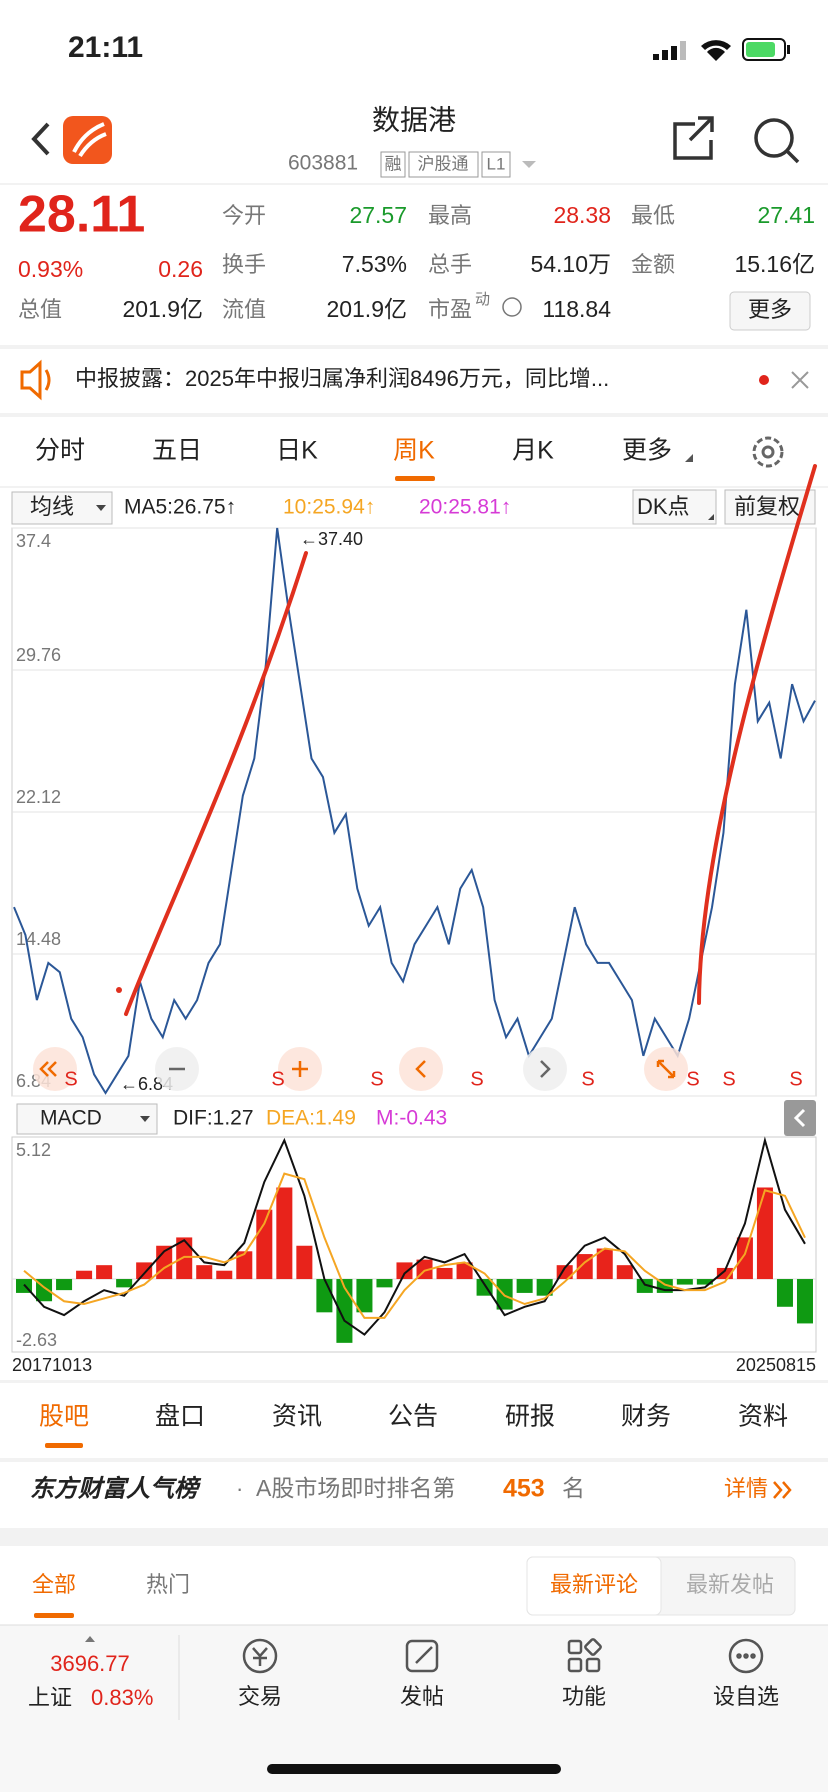  What do you see at coordinates (767, 506) in the screenshot?
I see `adjust-label: 前复权` at bounding box center [767, 506].